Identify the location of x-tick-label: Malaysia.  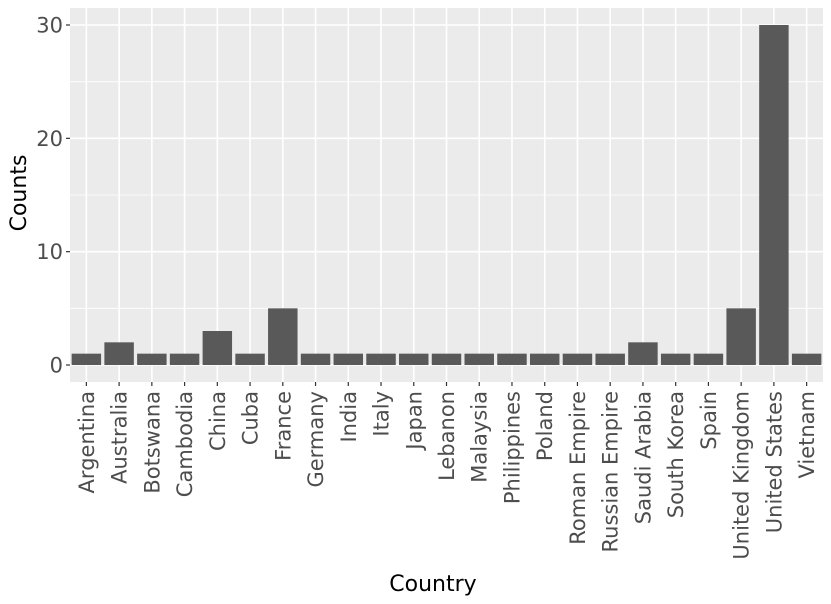
(480, 437).